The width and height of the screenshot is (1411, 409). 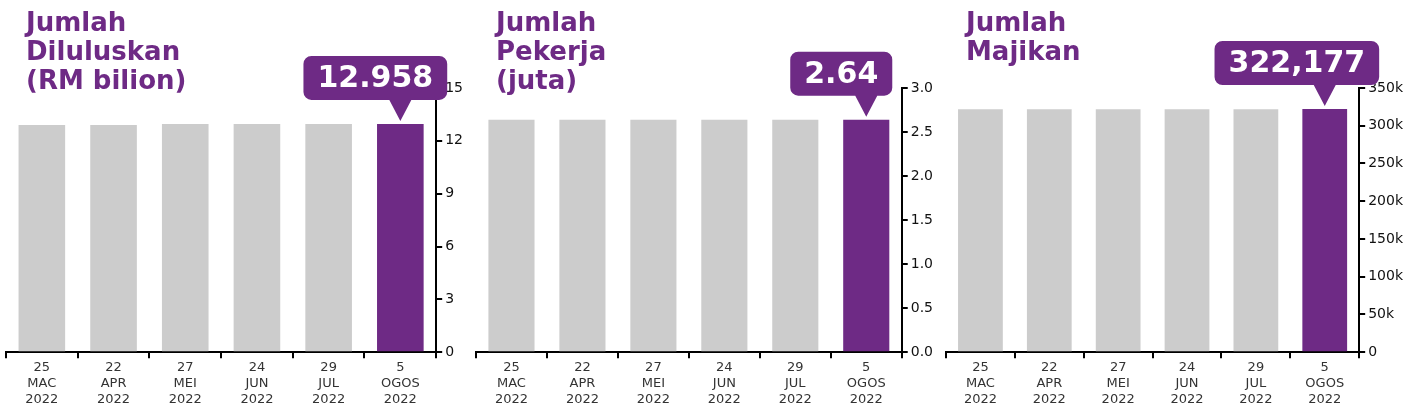 I want to click on y-tick-label: 9, so click(x=450, y=192).